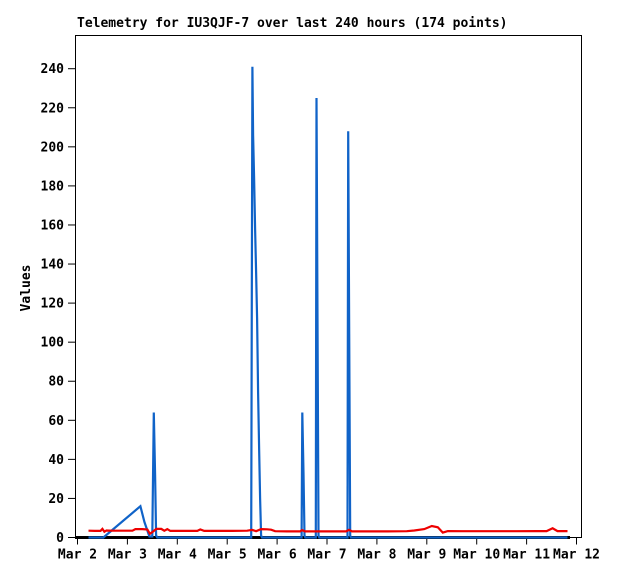 Image resolution: width=618 pixels, height=579 pixels. Describe the element at coordinates (56, 421) in the screenshot. I see `y-tick-label: 60` at that location.